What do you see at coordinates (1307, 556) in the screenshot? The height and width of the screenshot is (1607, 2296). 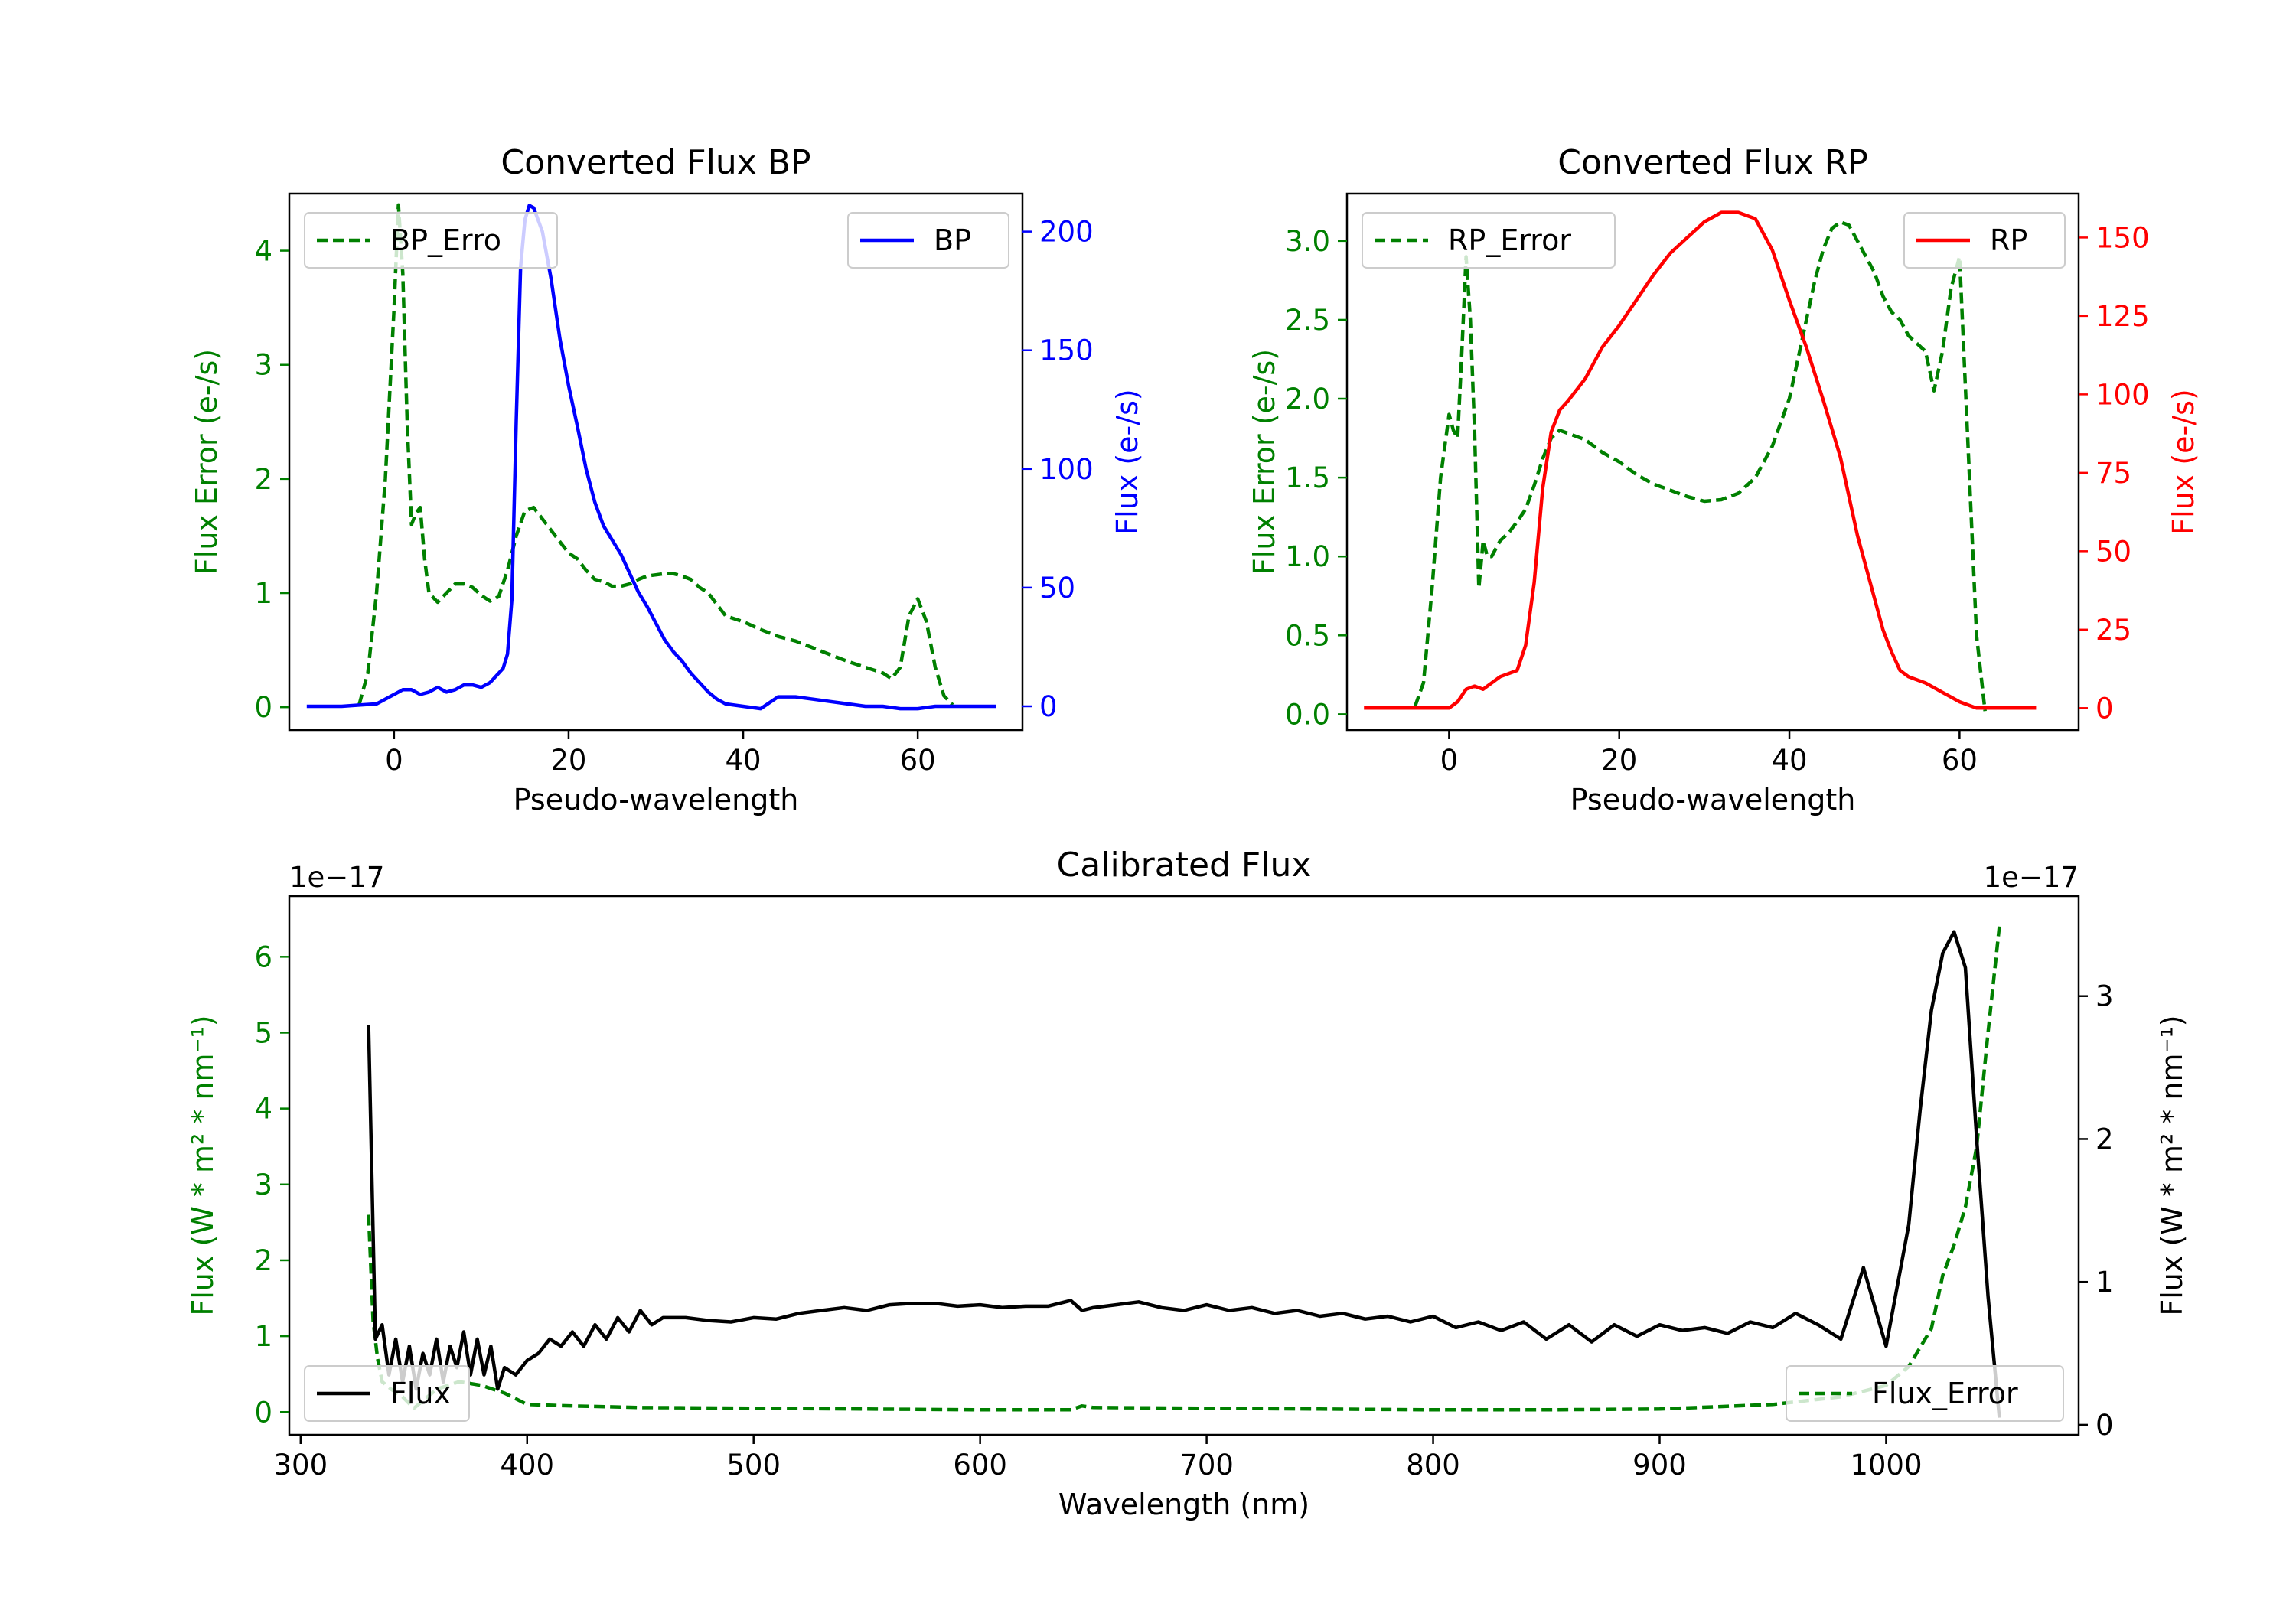 I see `y-left-tick-label: 1.0` at bounding box center [1307, 556].